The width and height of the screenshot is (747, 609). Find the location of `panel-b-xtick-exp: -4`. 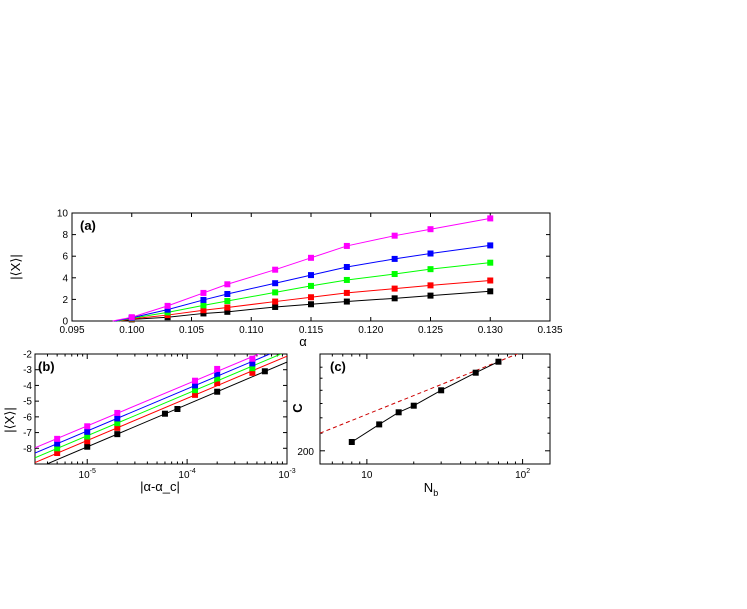

panel-b-xtick-exp: -4 is located at coordinates (193, 471).